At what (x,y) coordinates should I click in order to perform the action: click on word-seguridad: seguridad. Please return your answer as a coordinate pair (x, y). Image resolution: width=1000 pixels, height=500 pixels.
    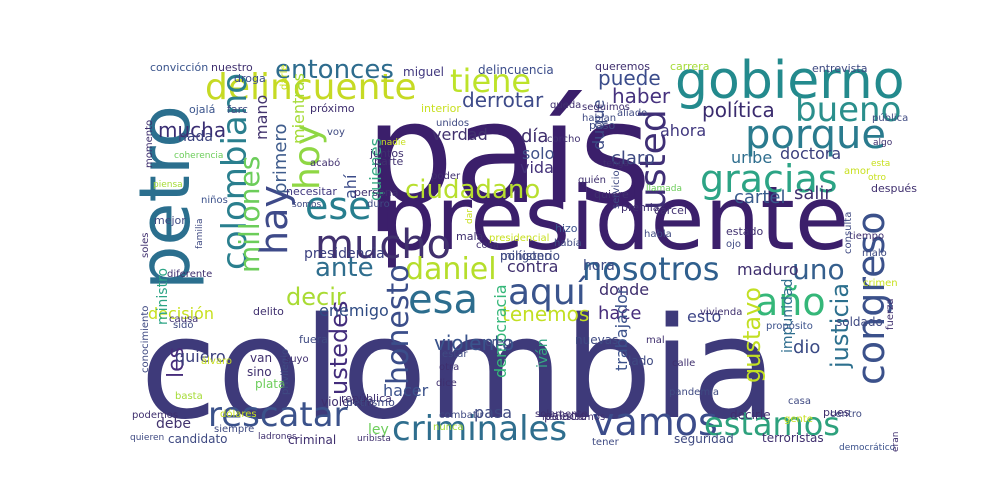
    Looking at the image, I should click on (704, 439).